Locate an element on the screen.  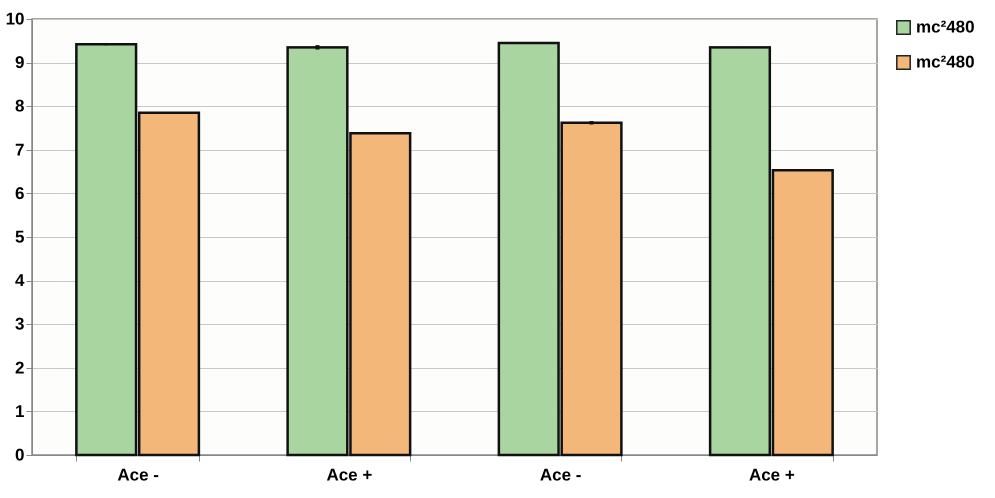
y-tick-label: 3 is located at coordinates (19, 324).